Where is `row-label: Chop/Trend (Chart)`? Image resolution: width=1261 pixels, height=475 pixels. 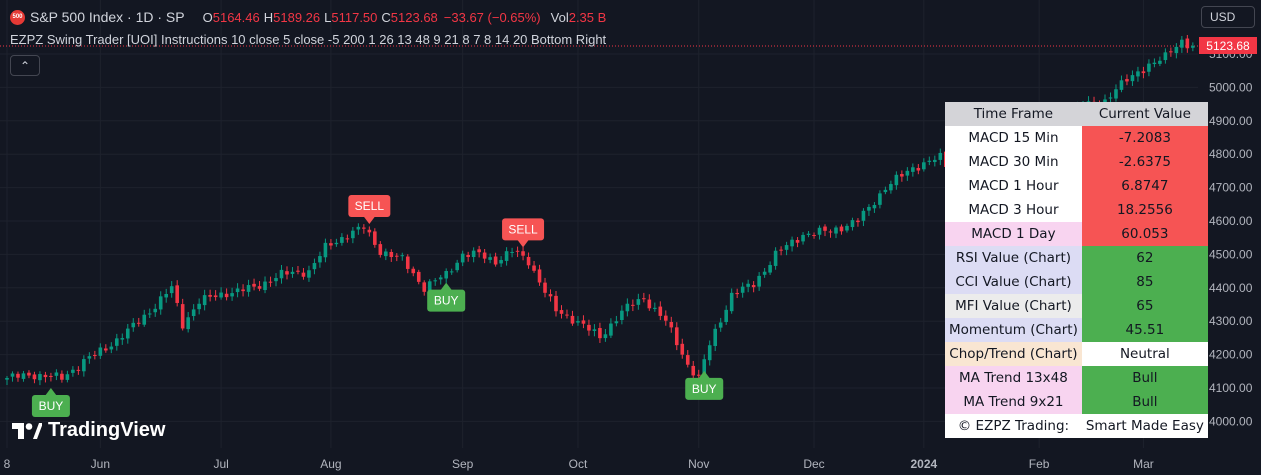
row-label: Chop/Trend (Chart) is located at coordinates (1013, 354).